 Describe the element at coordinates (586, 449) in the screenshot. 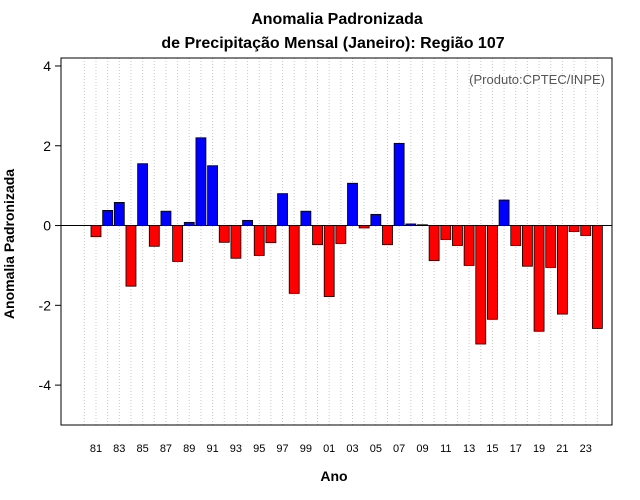

I see `x-tick-label: 23` at that location.